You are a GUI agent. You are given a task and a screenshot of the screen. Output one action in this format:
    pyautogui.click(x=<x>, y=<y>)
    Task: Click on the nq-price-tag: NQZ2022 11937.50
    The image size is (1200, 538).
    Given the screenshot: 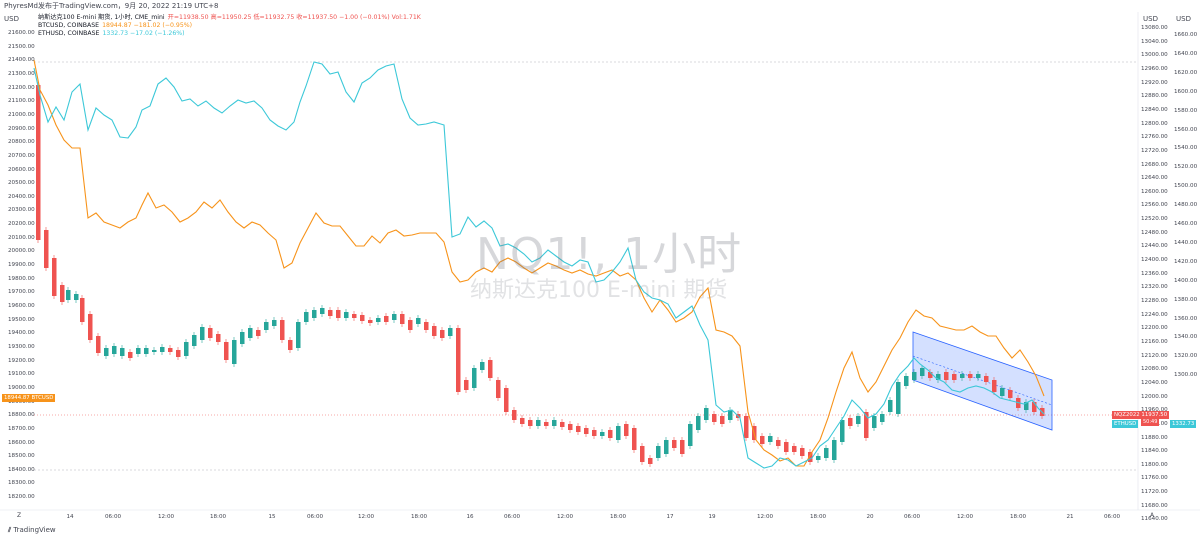 What is the action you would take?
    pyautogui.click(x=1141, y=415)
    